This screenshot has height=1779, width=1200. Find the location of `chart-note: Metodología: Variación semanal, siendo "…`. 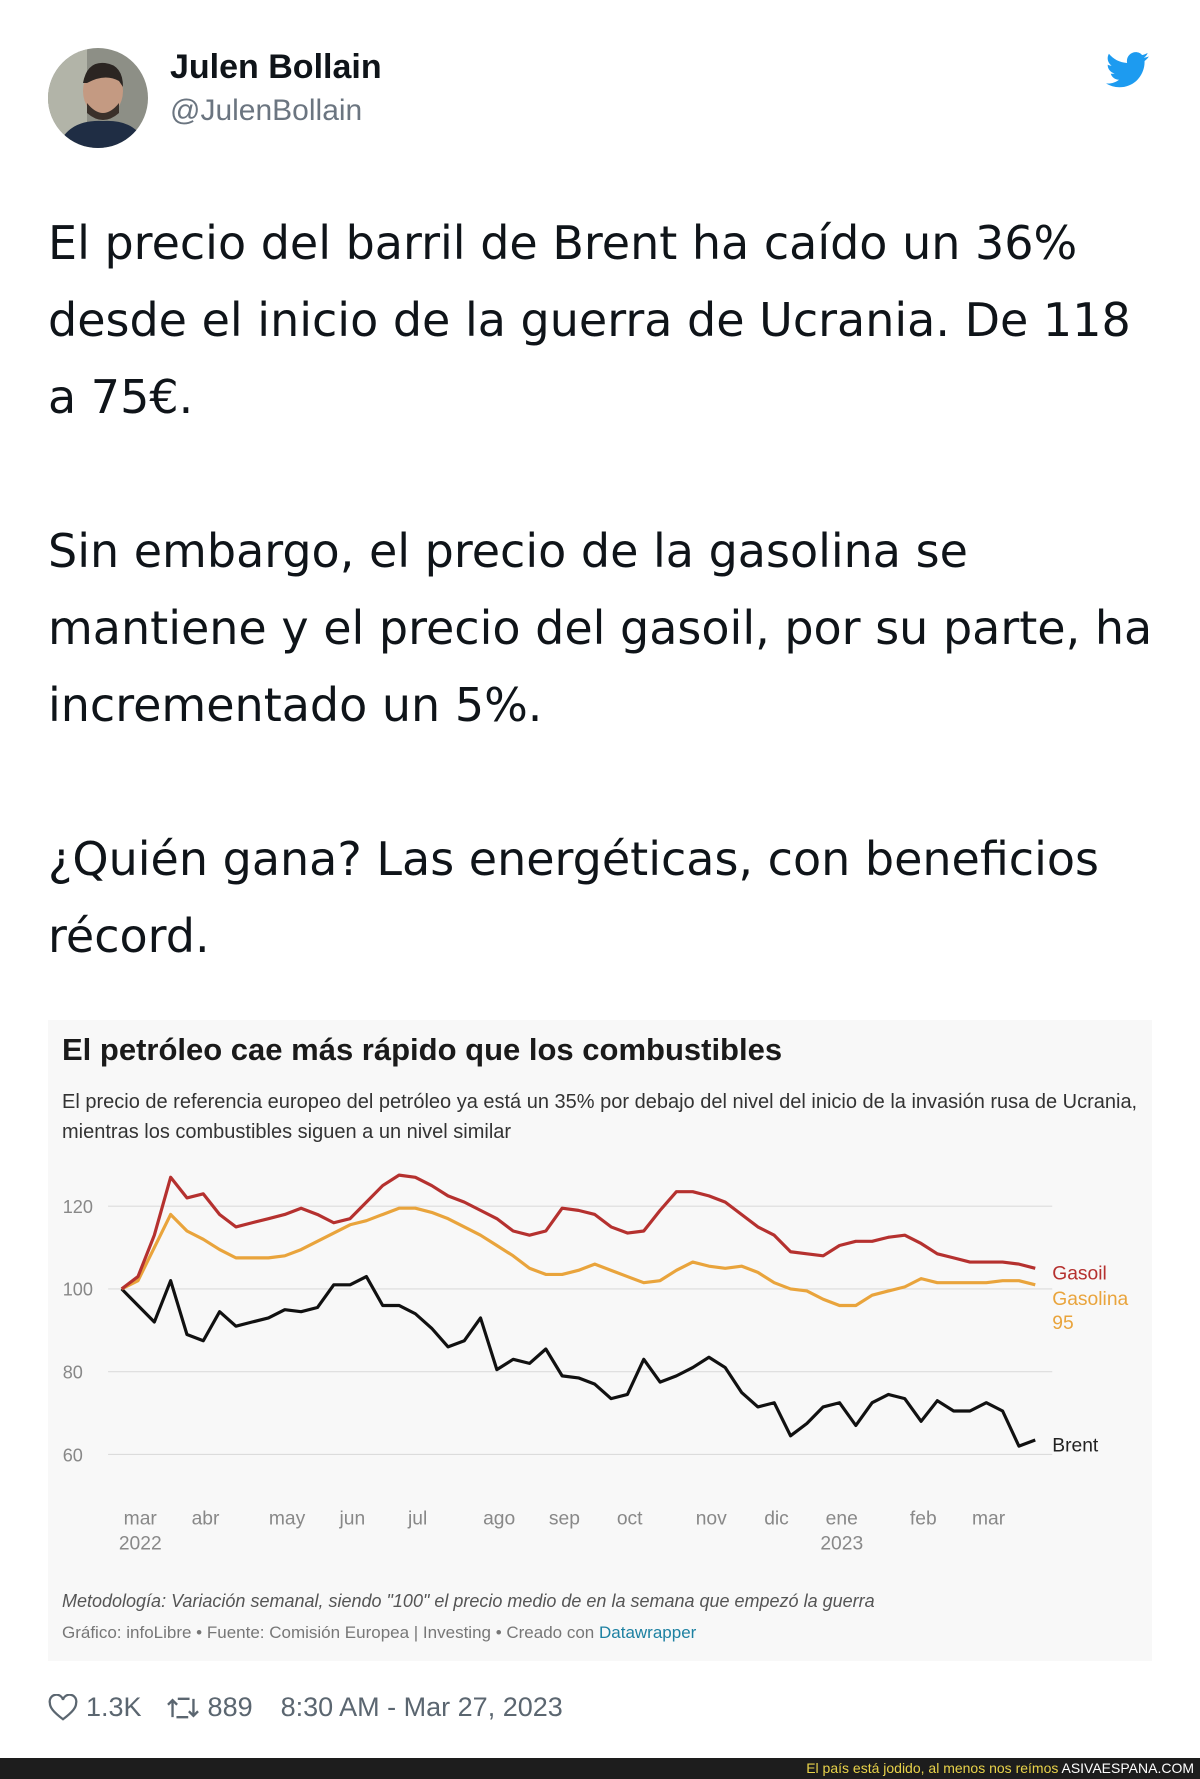

chart-note: Metodología: Variación semanal, siendo "… is located at coordinates (468, 1601).